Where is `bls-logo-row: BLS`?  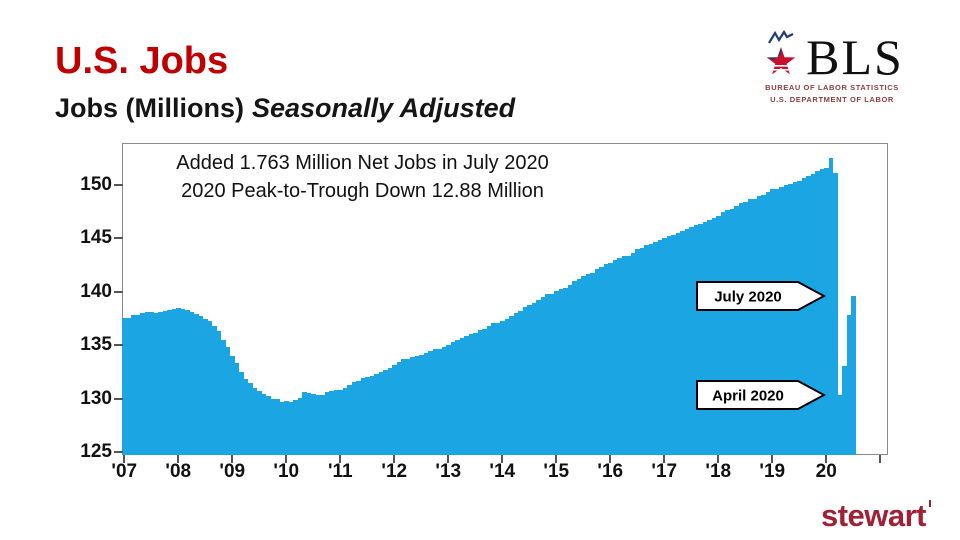 bls-logo-row: BLS is located at coordinates (832, 56).